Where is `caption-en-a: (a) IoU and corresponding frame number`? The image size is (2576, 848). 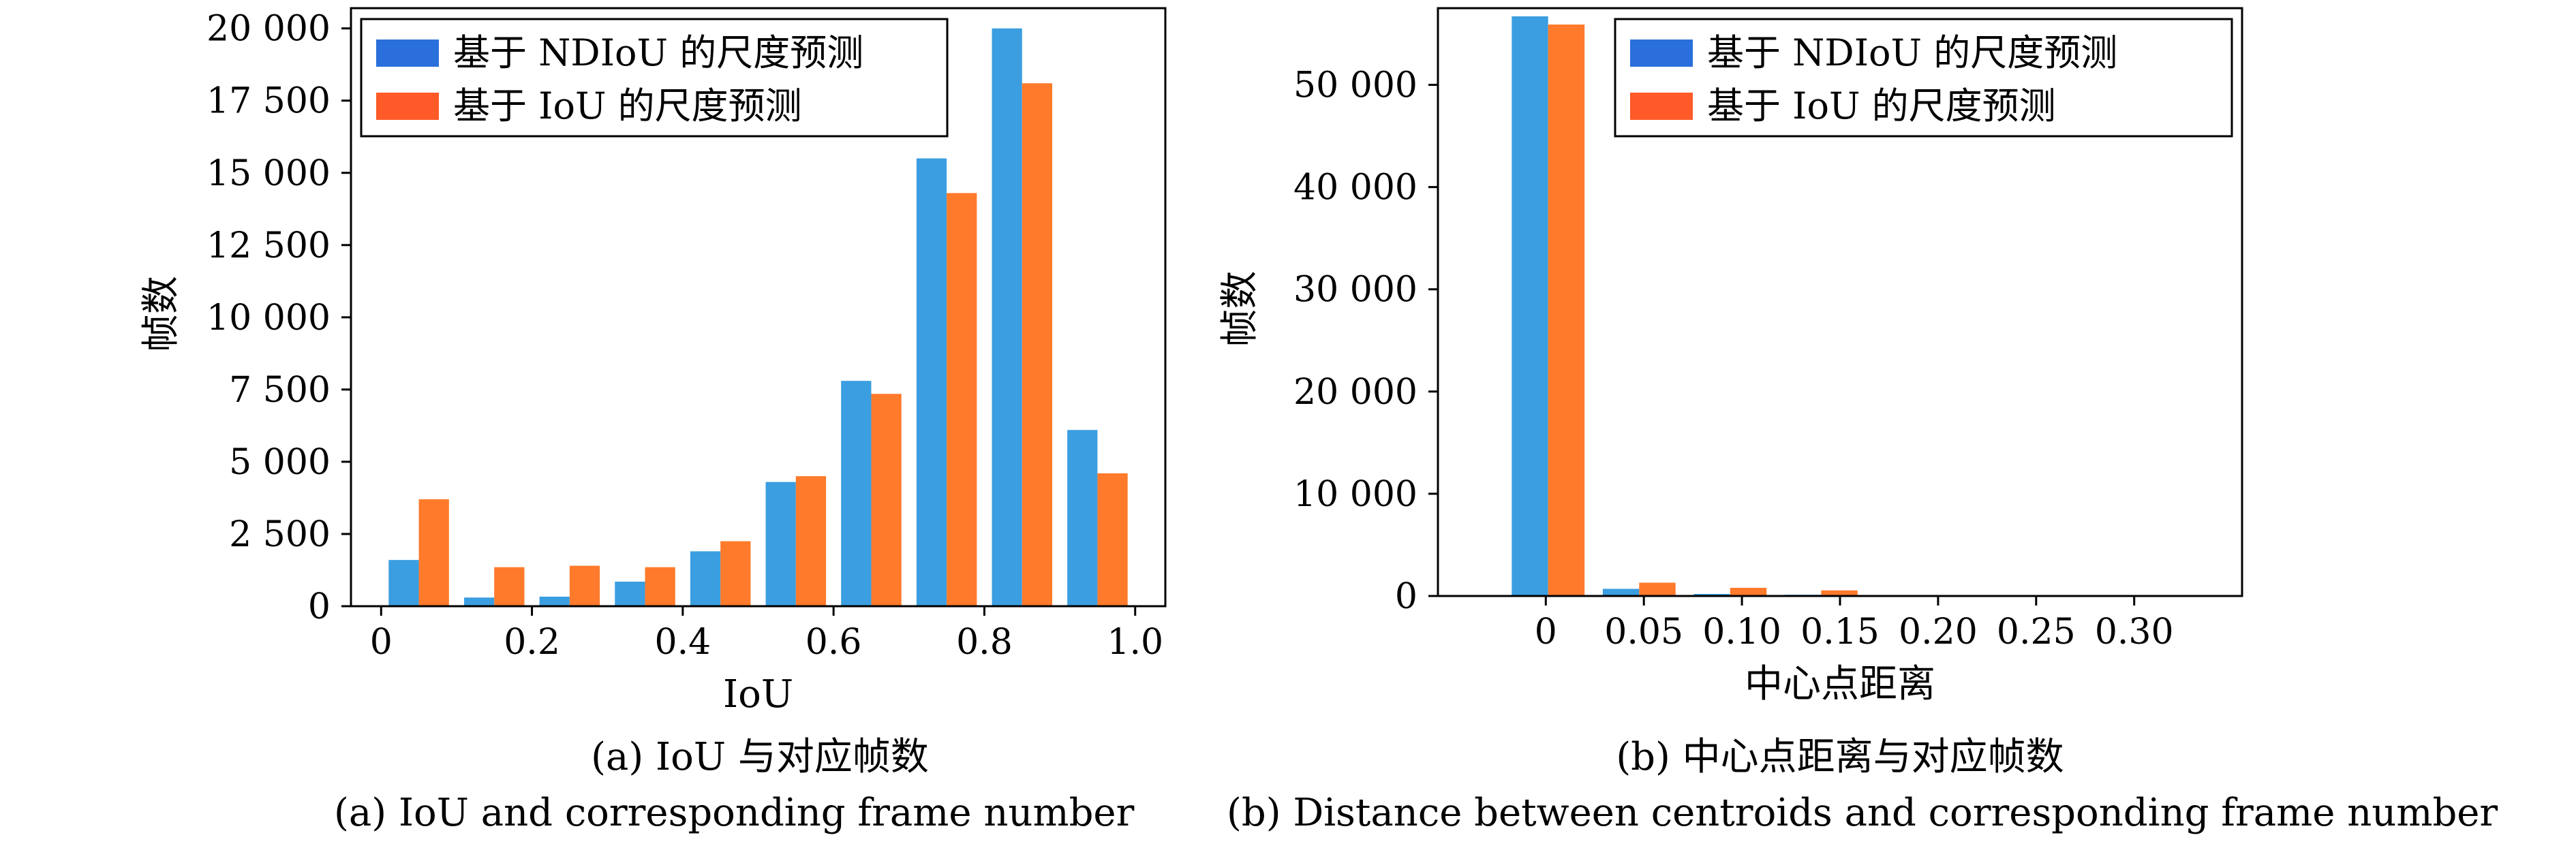
caption-en-a: (a) IoU and corresponding frame number is located at coordinates (734, 813).